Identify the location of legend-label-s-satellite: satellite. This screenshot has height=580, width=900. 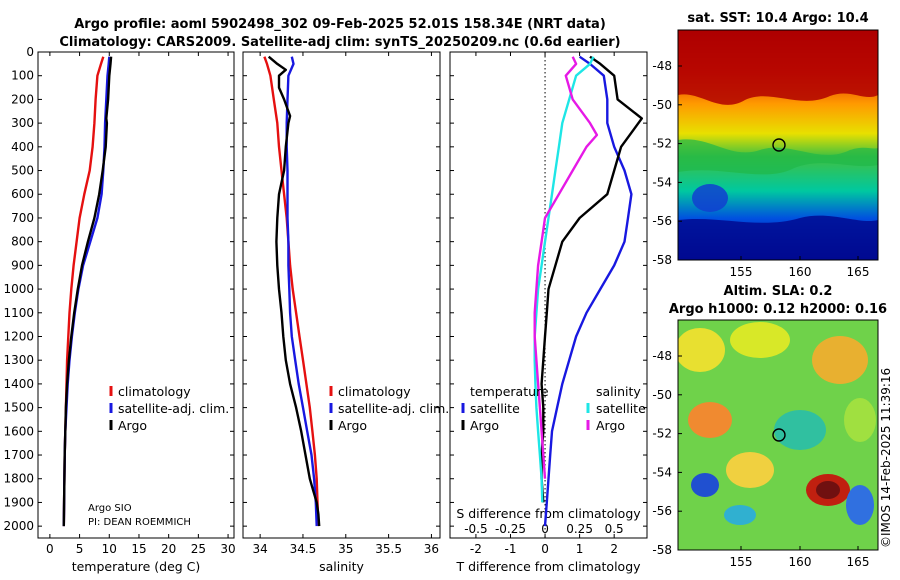
(621, 408).